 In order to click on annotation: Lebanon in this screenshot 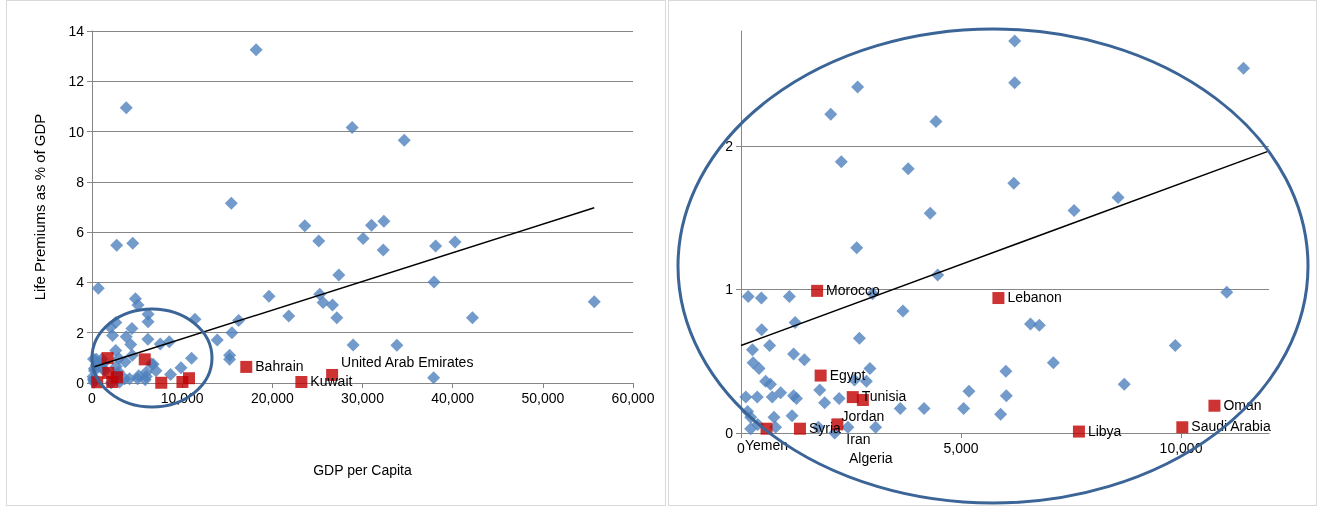, I will do `click(1034, 297)`.